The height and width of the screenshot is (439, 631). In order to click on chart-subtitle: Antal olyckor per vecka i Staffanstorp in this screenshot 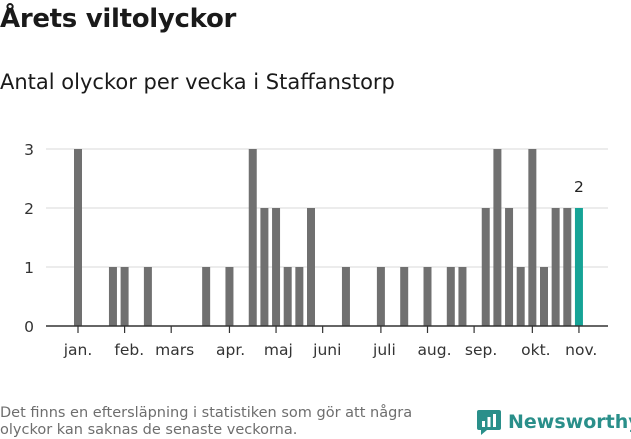, I will do `click(197, 82)`.